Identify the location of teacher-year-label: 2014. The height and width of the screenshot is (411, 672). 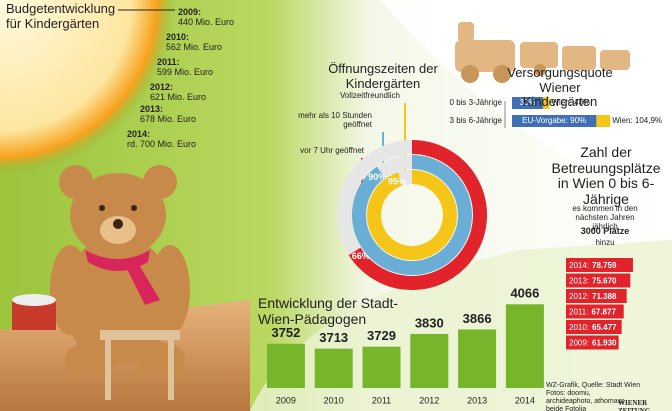
(525, 400).